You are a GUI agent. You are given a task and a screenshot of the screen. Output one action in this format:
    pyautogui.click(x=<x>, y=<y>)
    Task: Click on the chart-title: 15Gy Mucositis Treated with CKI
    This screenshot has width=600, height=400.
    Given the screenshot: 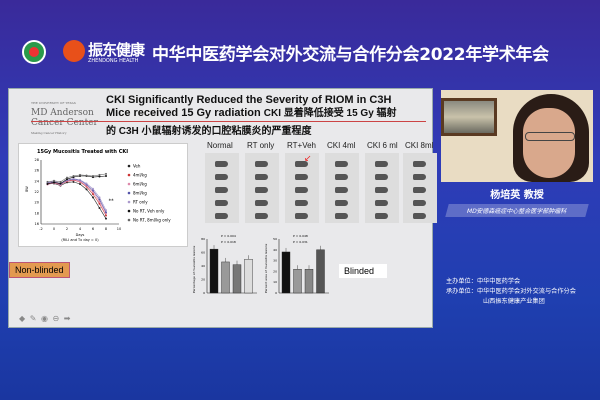 What is the action you would take?
    pyautogui.click(x=82, y=152)
    